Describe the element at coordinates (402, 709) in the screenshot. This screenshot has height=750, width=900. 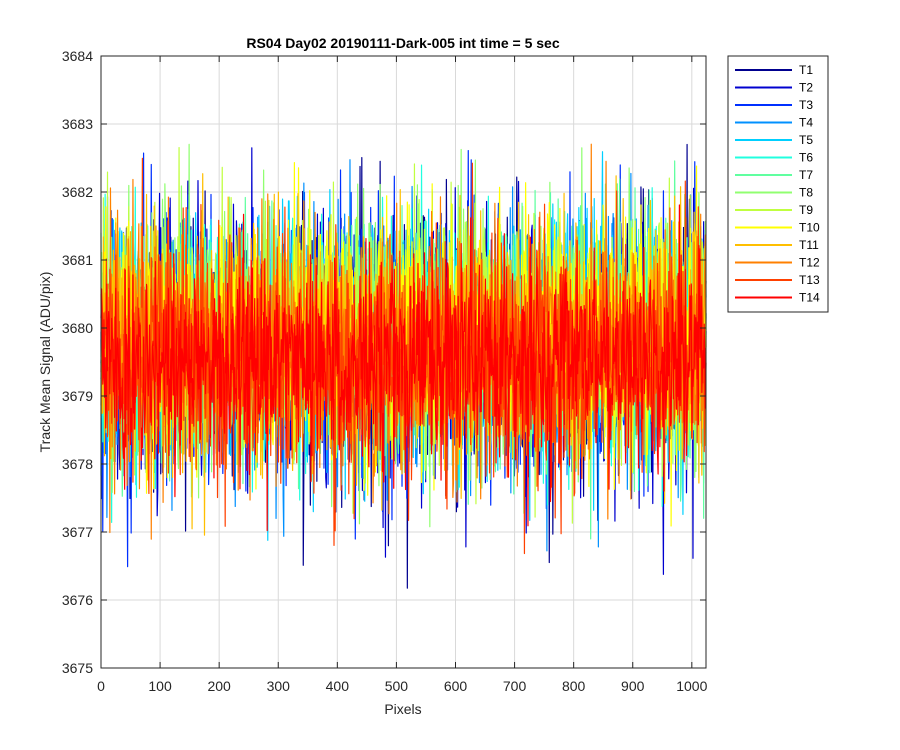
I see `x-axis-label: Pixels` at that location.